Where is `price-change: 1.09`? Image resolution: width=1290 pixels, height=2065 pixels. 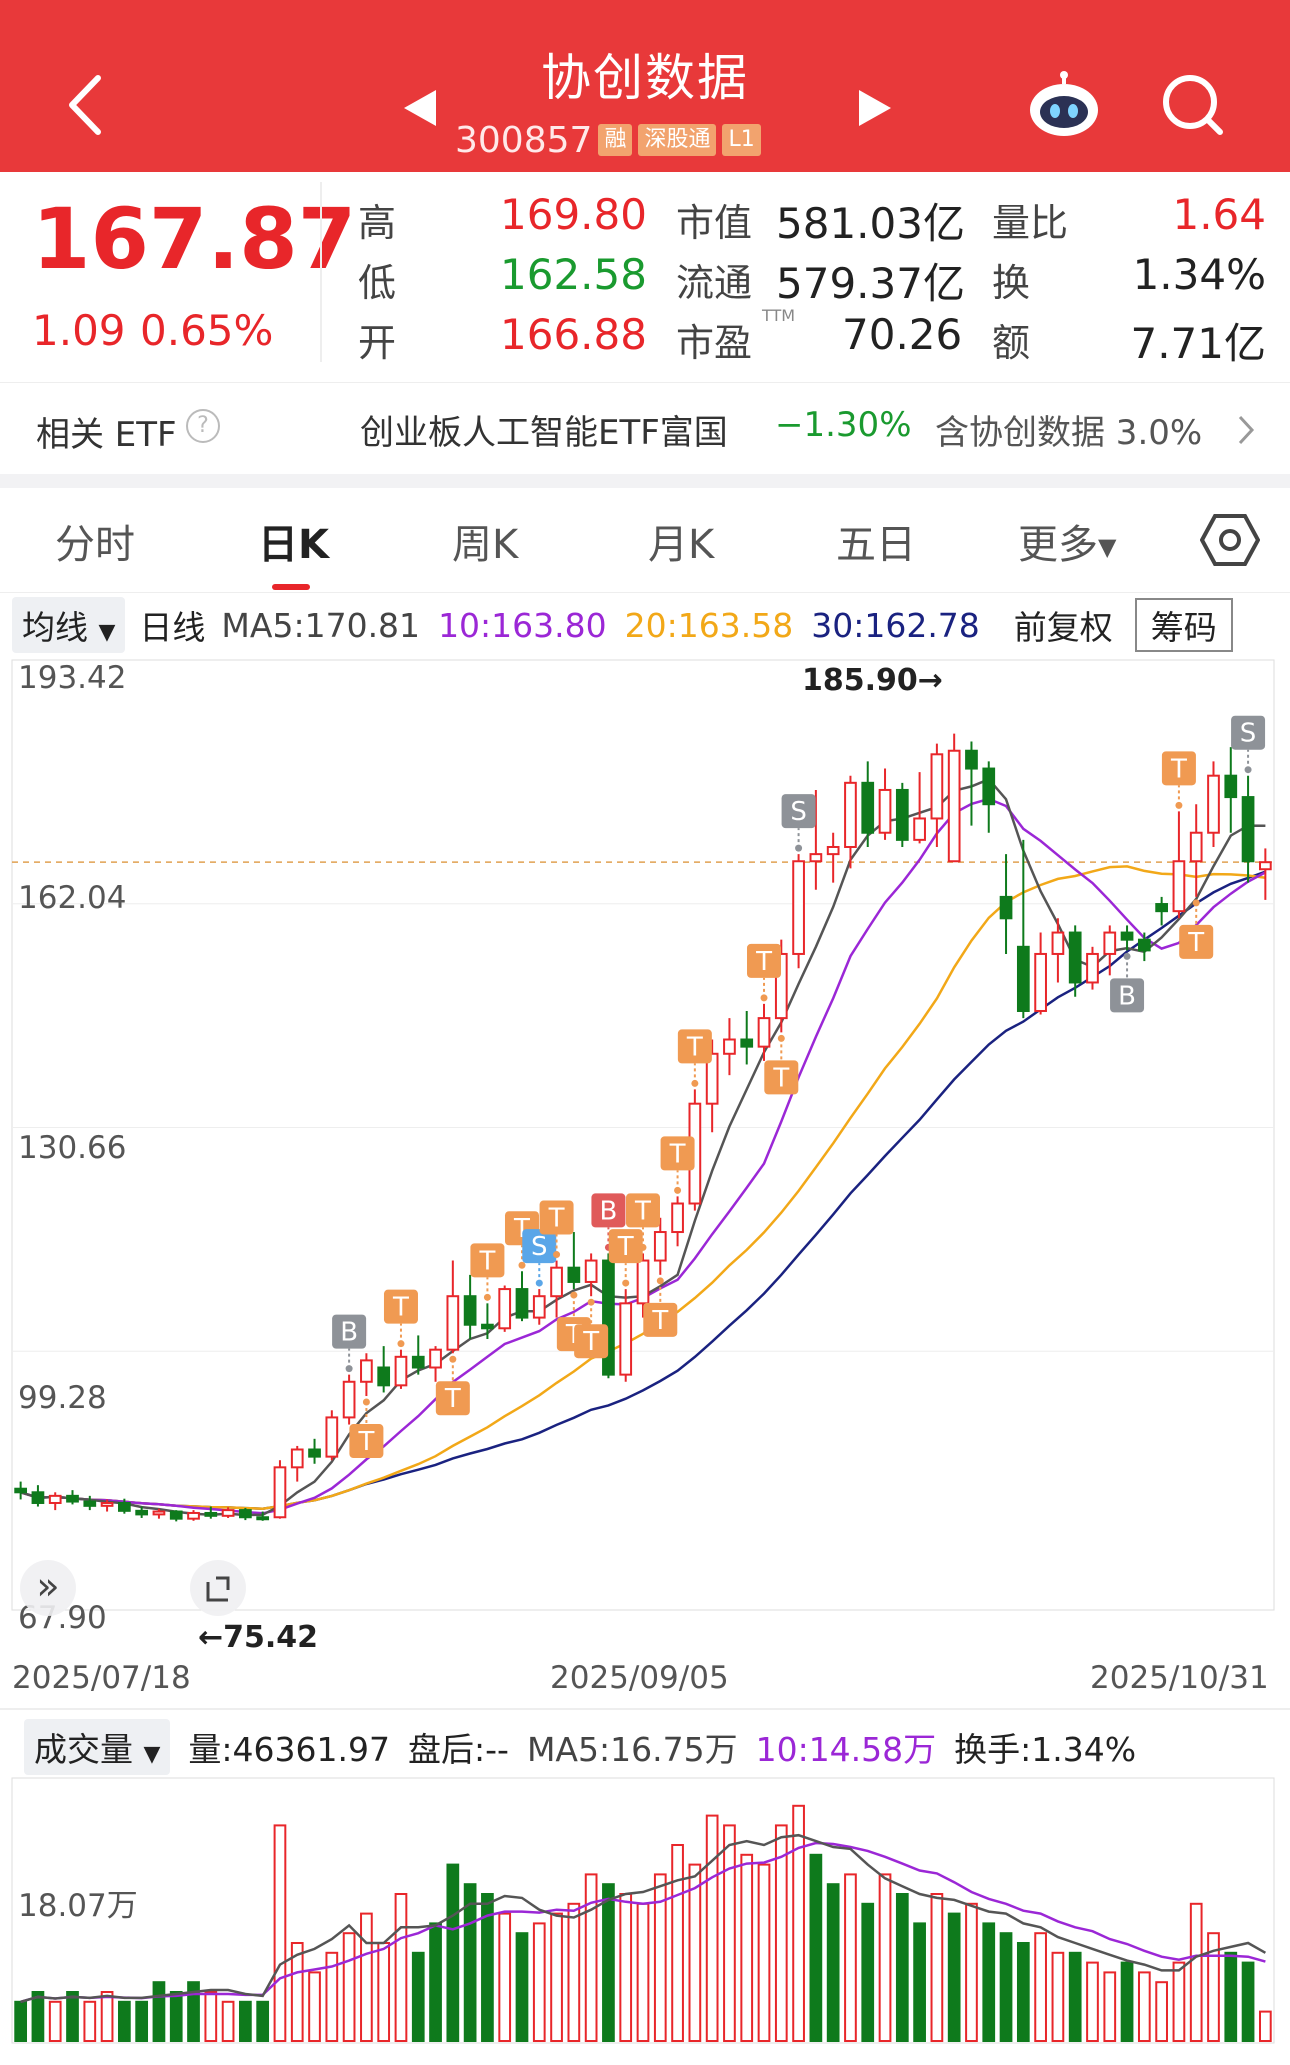
price-change: 1.09 is located at coordinates (79, 330).